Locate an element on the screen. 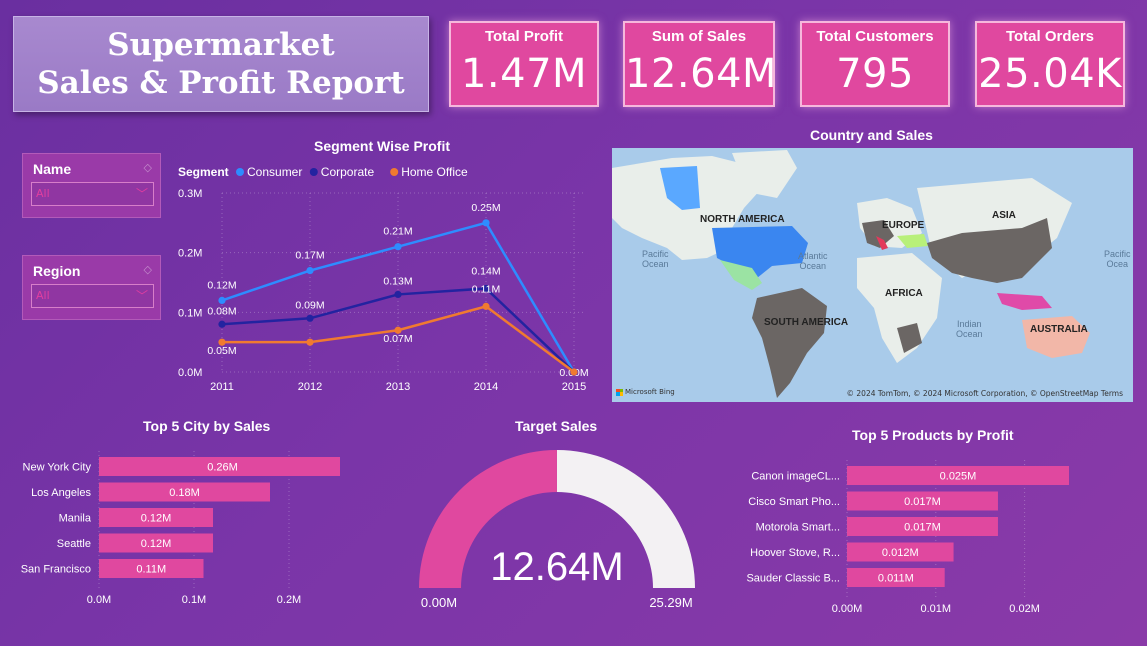  dropdown-value: All is located at coordinates (43, 295).